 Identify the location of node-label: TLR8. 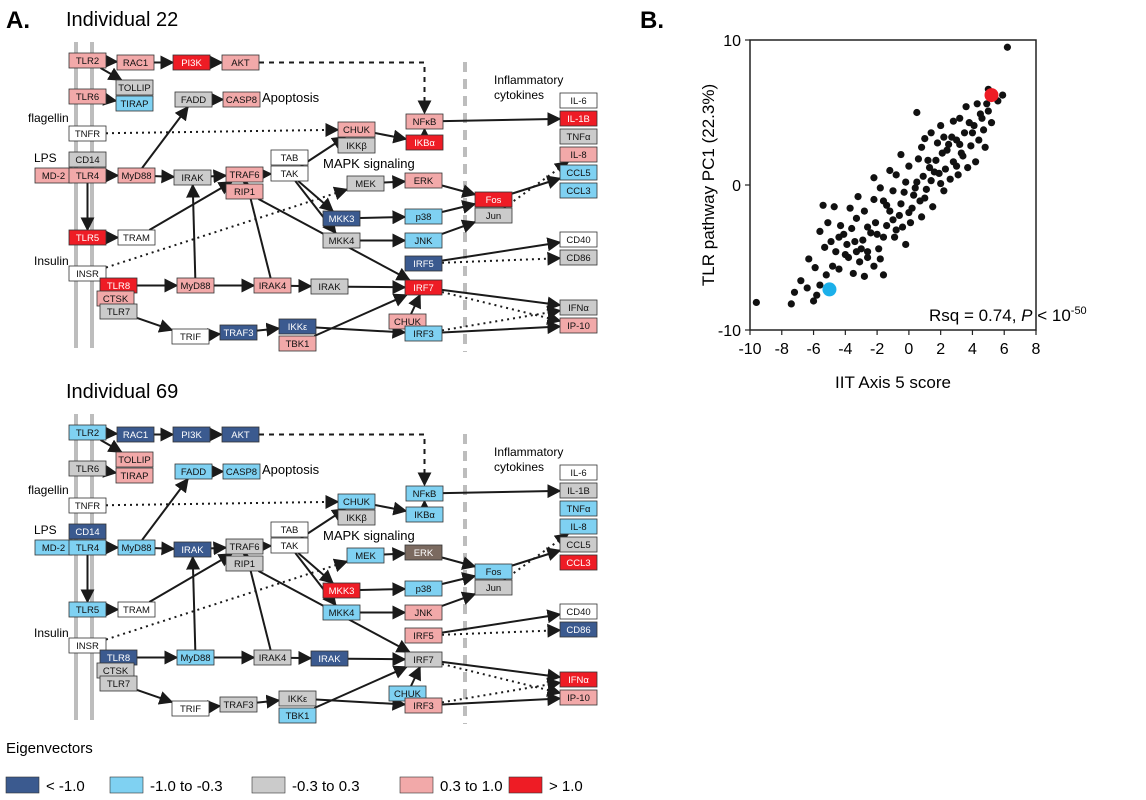
(118, 658).